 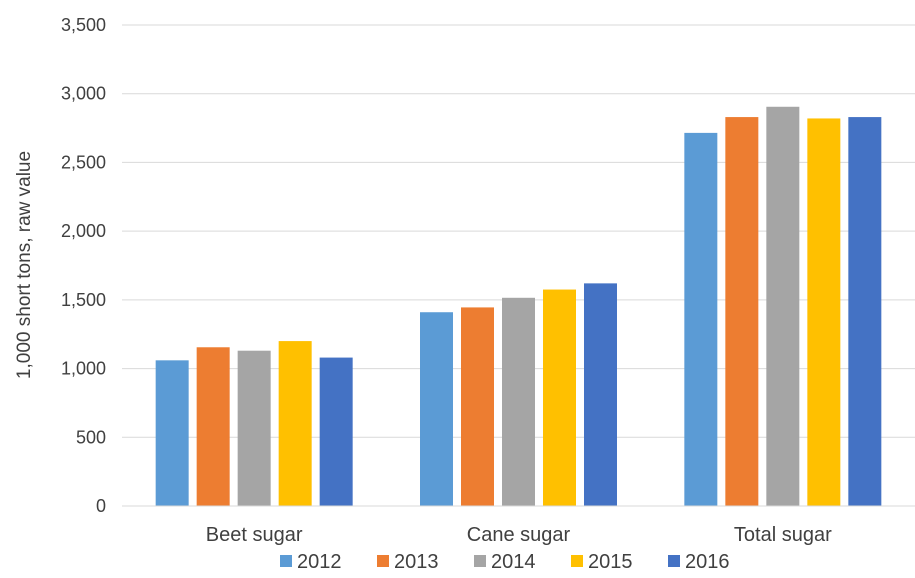 I want to click on y-axis-tick-labels: 0 500 1,000 1,500 2,000 2,500 3,000 3,500, so click(x=83, y=265).